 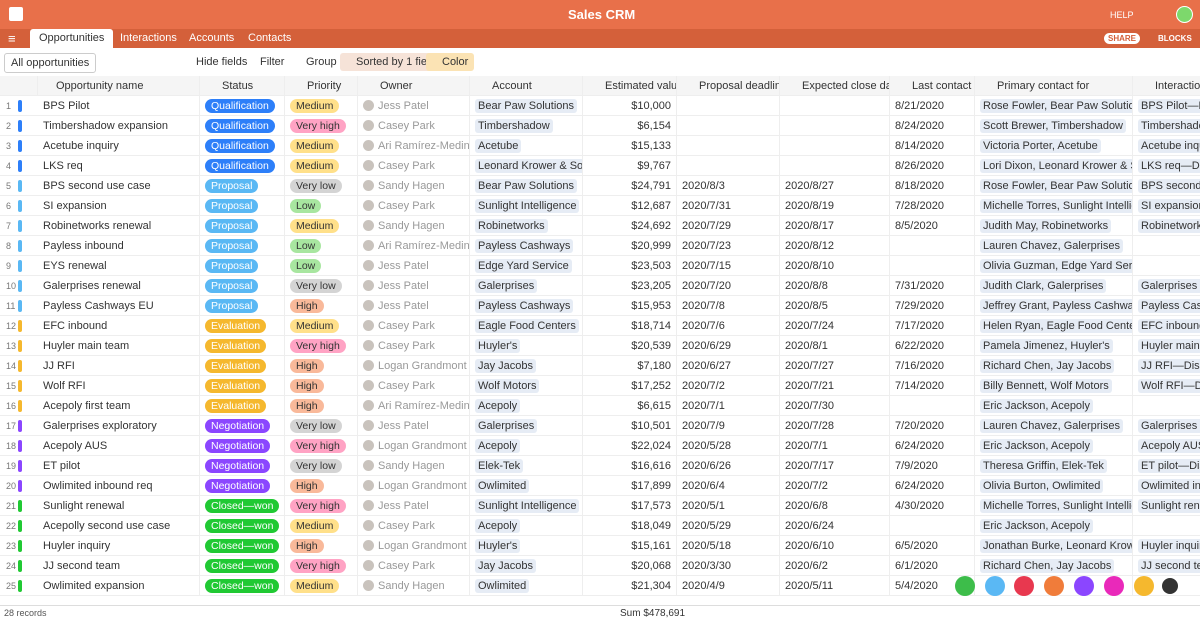 I want to click on cell: Timbershadow, so click(x=526, y=126).